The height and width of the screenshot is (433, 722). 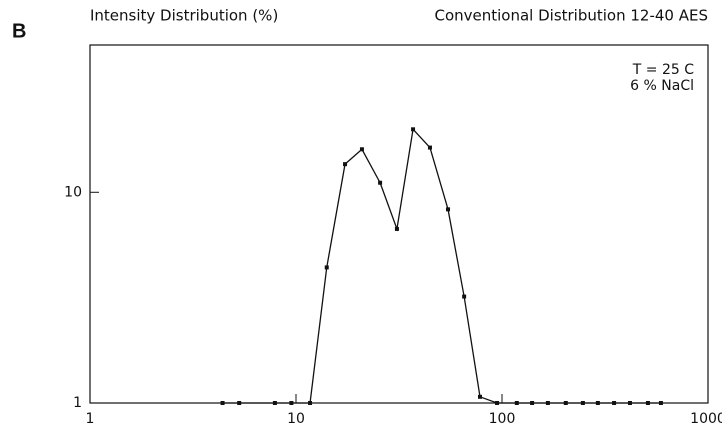 I want to click on y-tick-label: 10, so click(x=73, y=192).